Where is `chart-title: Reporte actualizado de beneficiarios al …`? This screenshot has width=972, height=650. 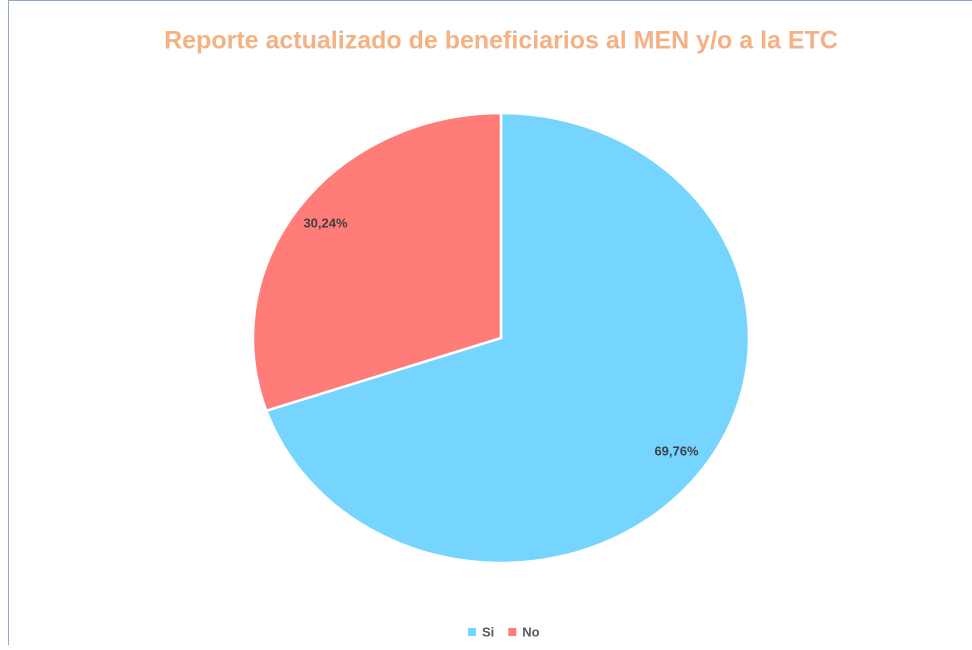 chart-title: Reporte actualizado de beneficiarios al … is located at coordinates (501, 41).